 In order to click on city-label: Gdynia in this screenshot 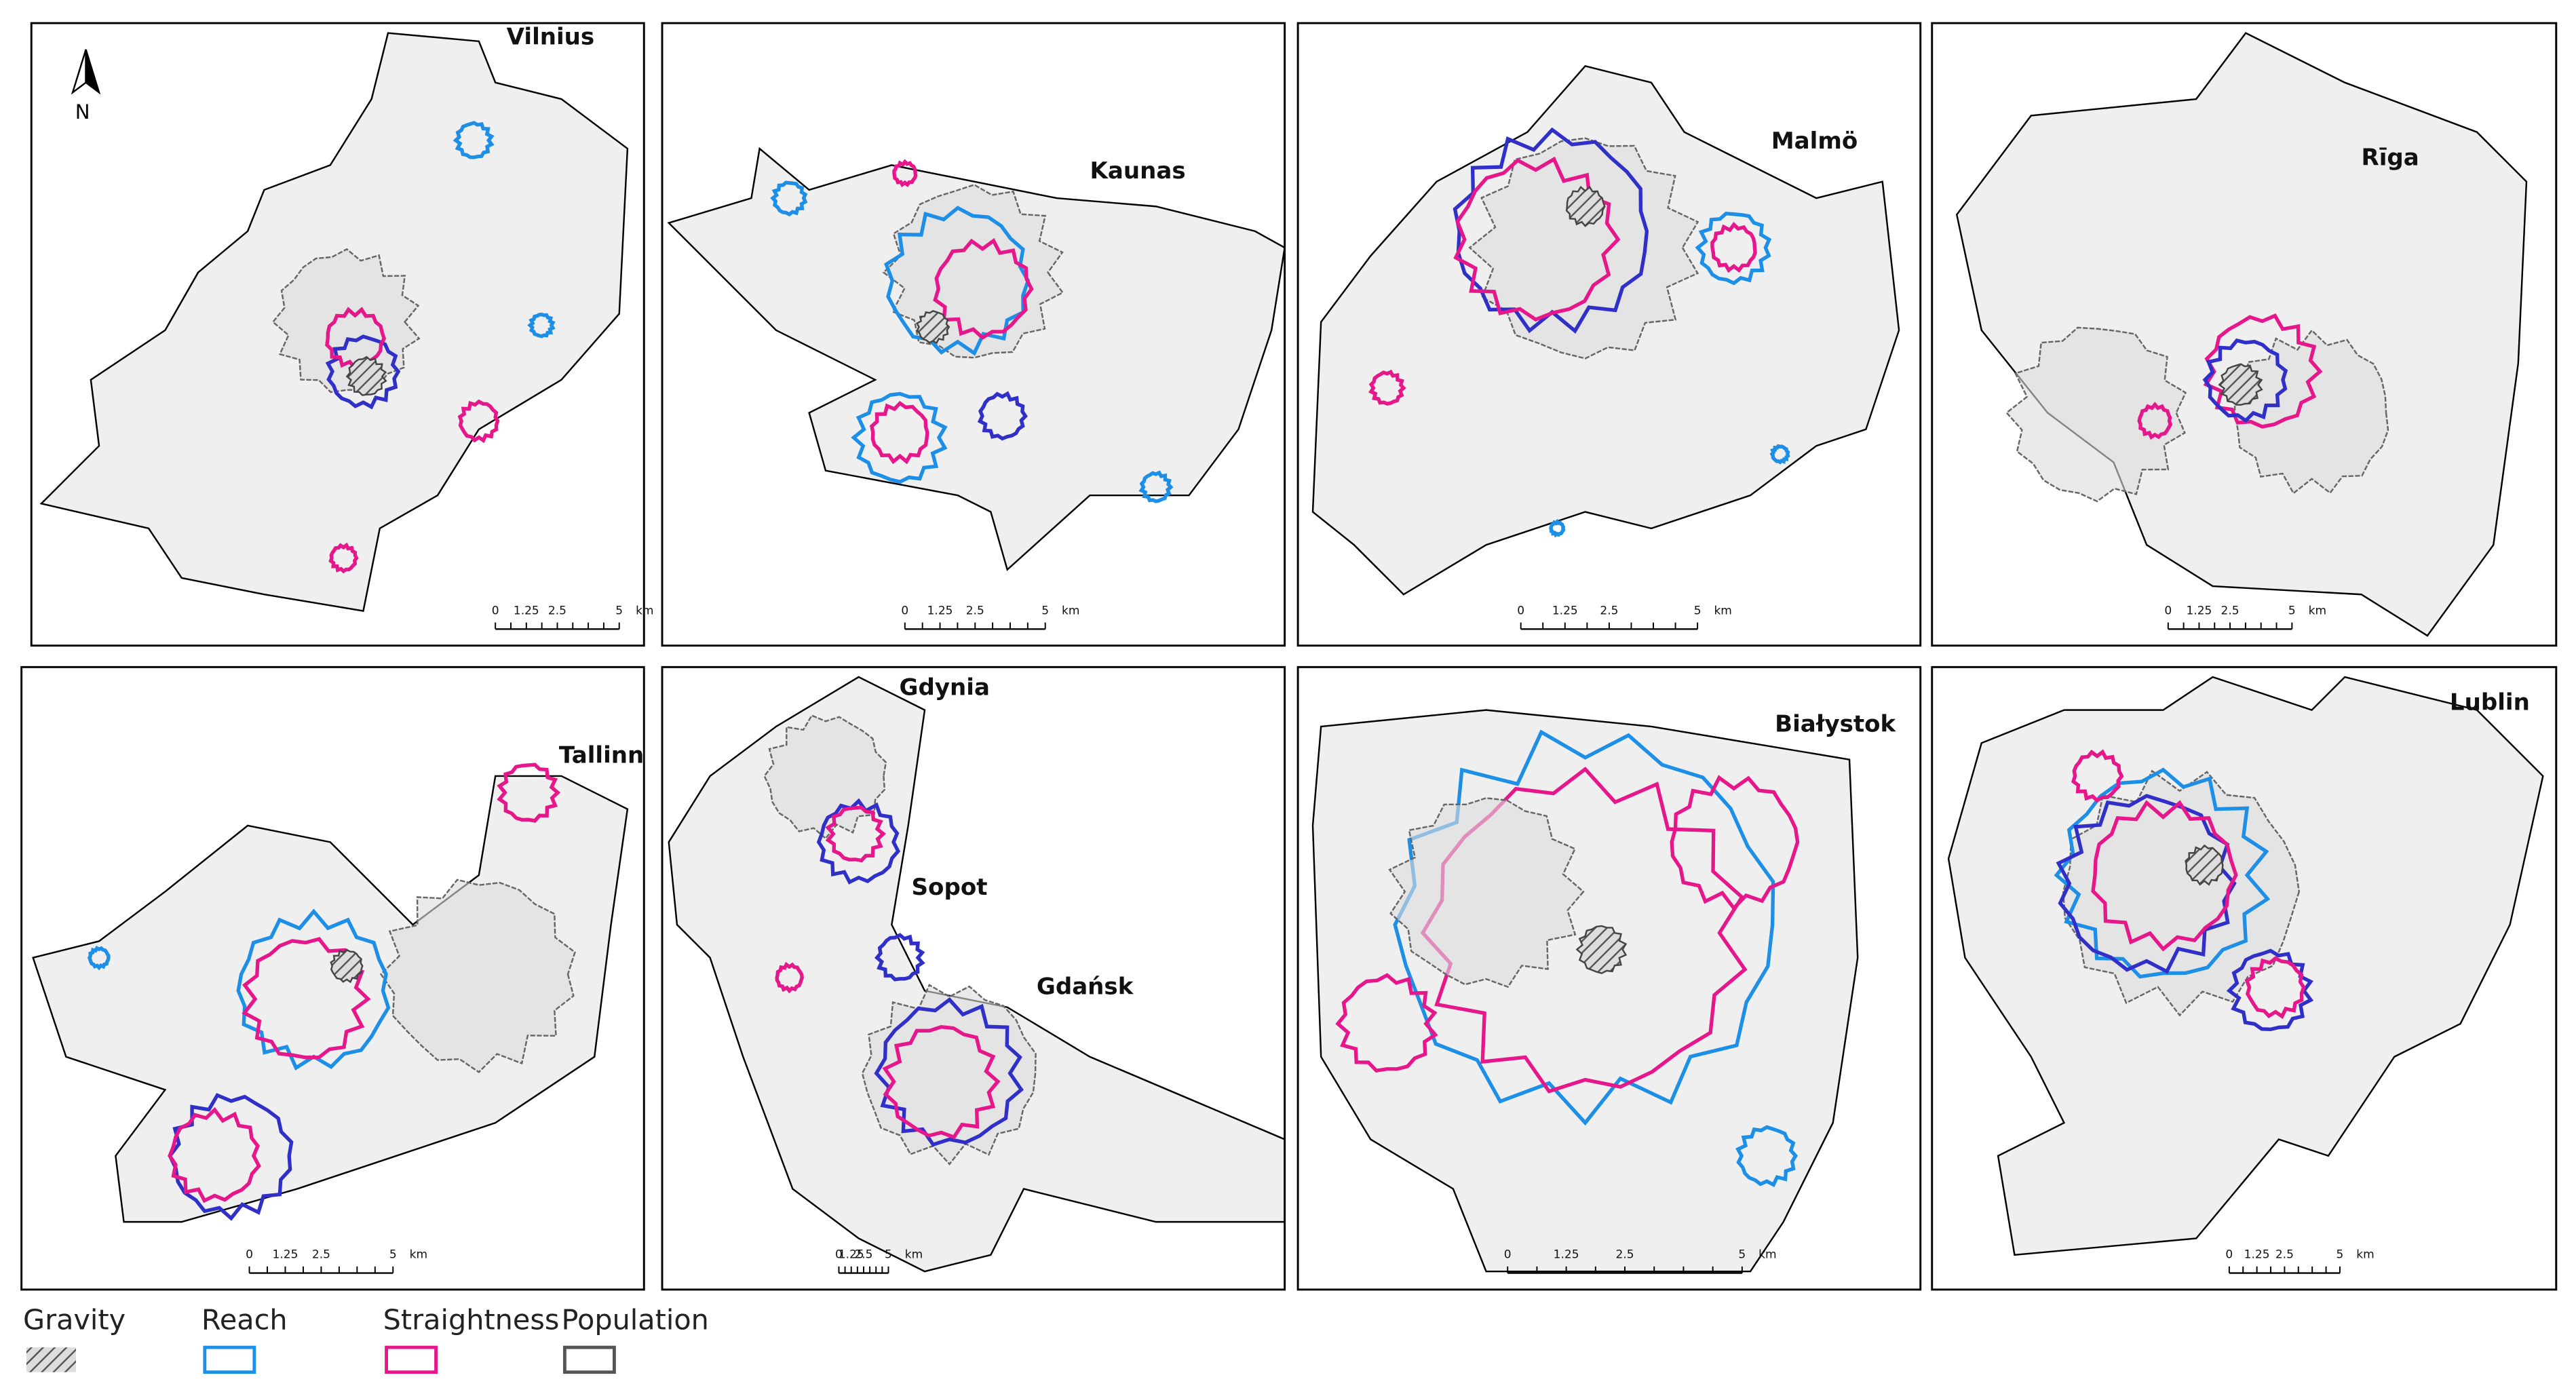, I will do `click(944, 687)`.